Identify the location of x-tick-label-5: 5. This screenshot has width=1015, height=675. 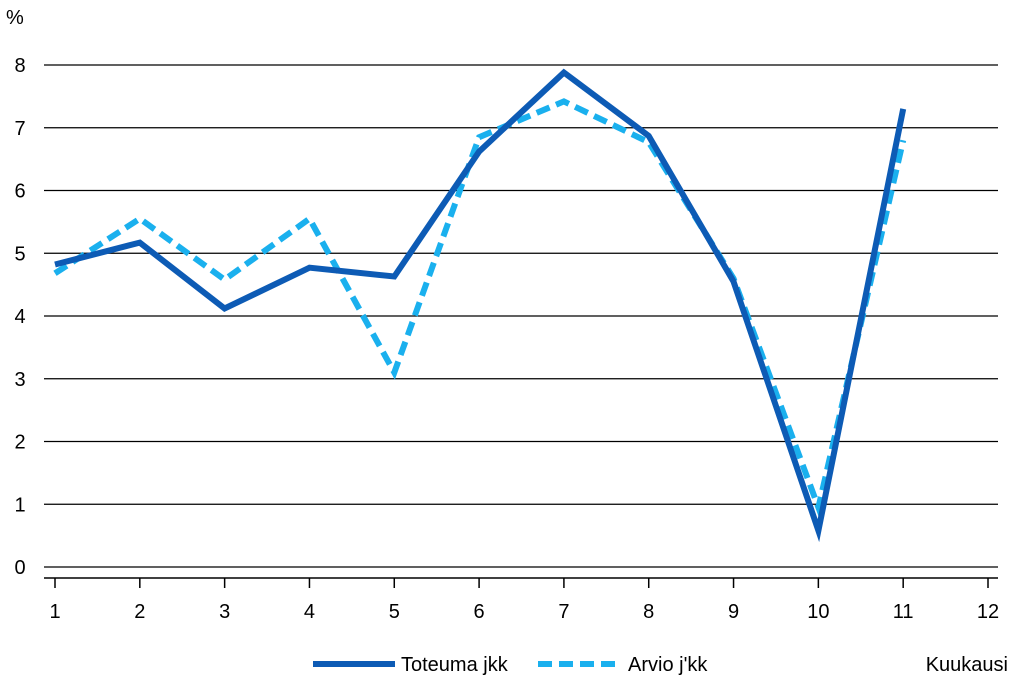
(394, 612).